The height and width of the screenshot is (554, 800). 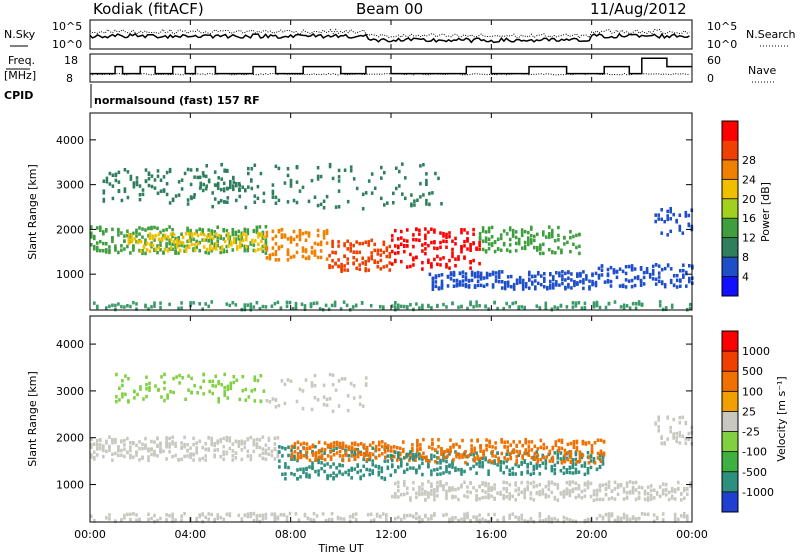 I want to click on velocity-colorbar-swatch, so click(x=730, y=442).